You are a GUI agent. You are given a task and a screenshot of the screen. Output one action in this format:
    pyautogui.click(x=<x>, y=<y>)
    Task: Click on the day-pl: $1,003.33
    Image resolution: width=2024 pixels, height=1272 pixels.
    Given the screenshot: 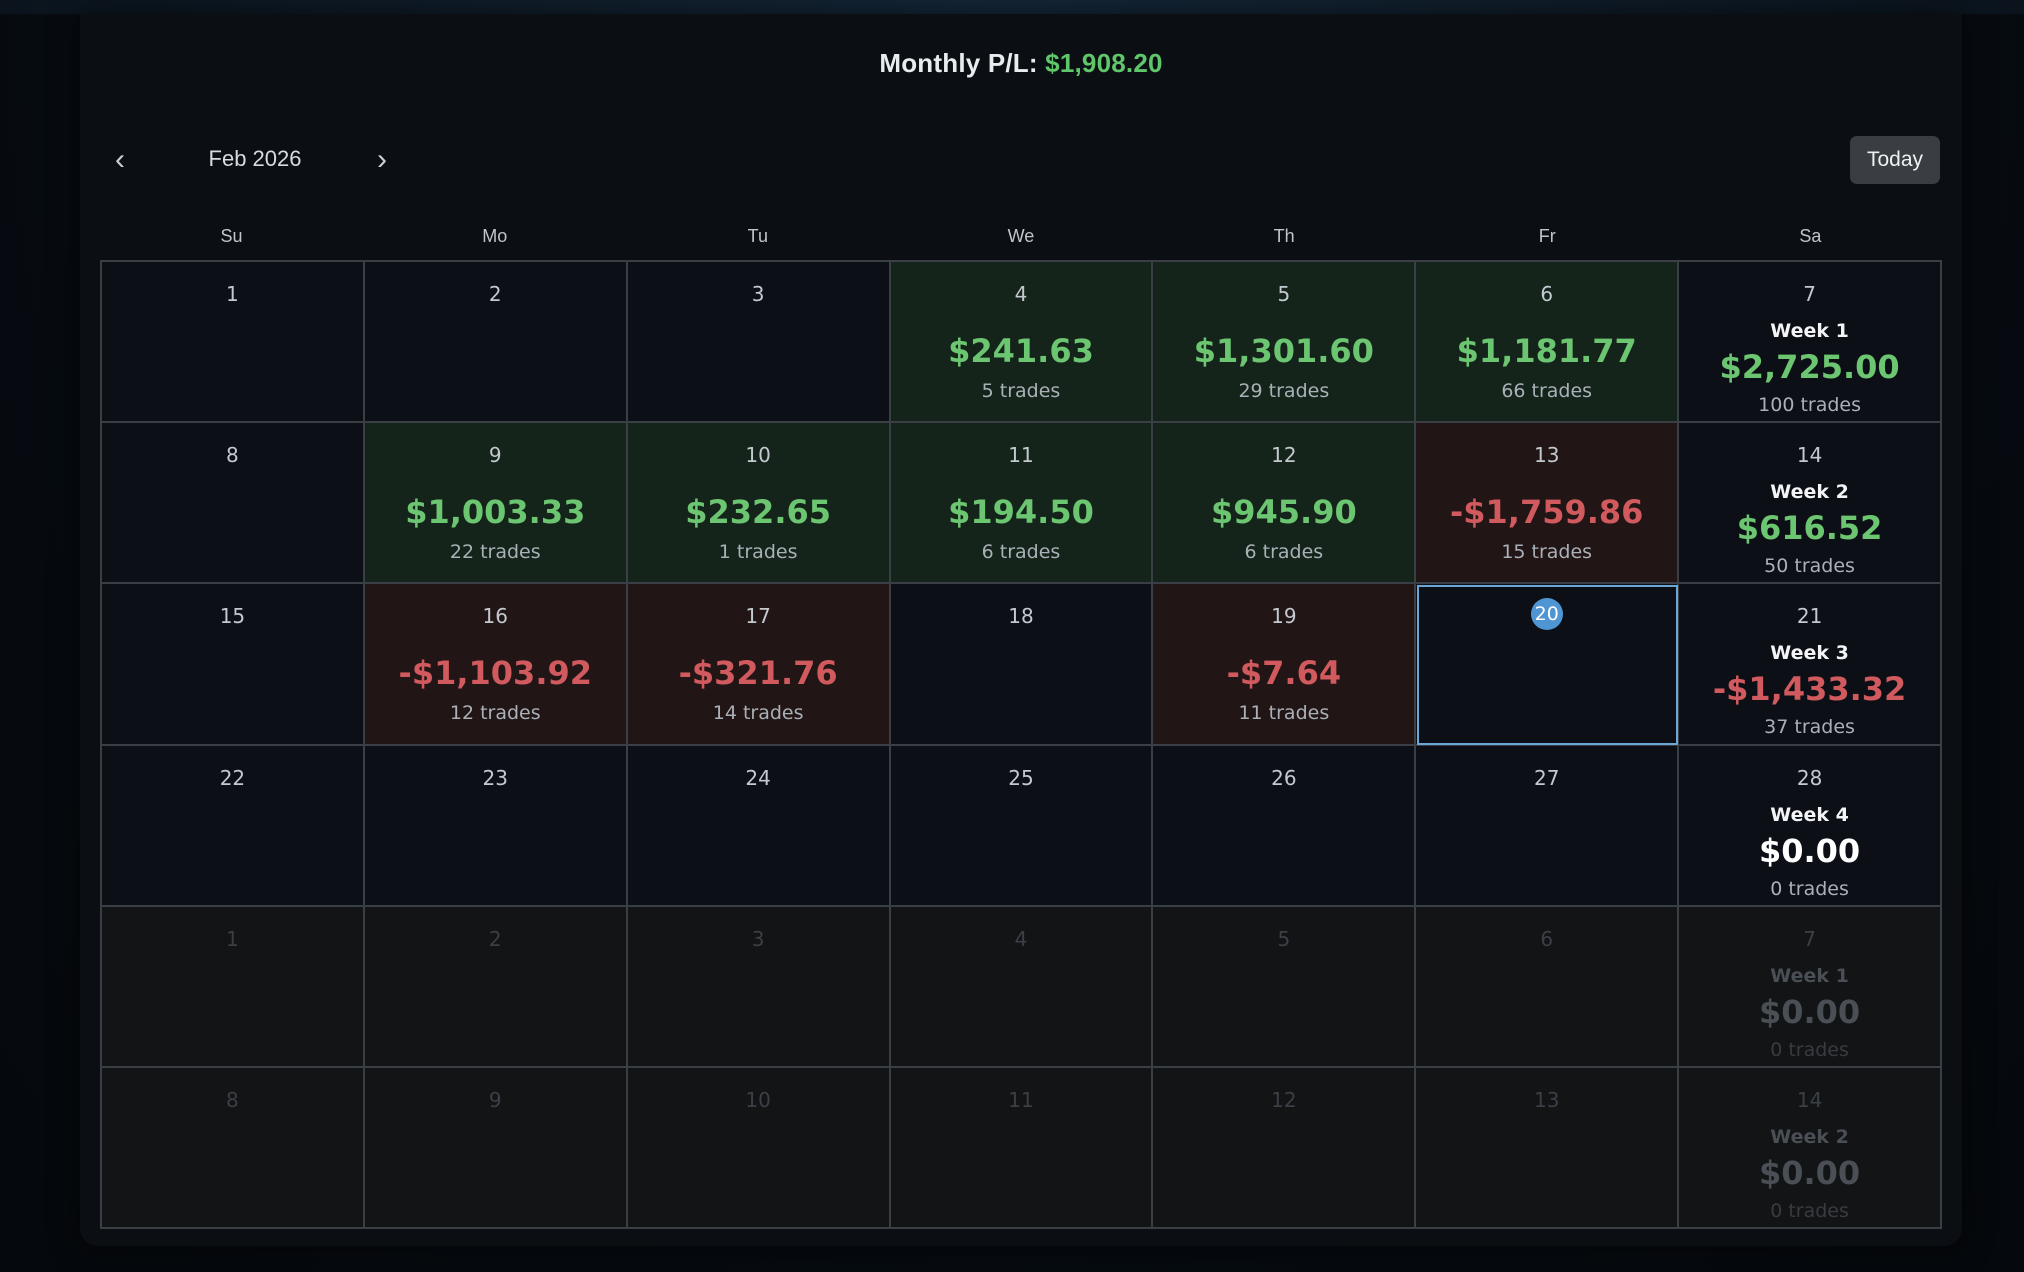 What is the action you would take?
    pyautogui.click(x=495, y=512)
    